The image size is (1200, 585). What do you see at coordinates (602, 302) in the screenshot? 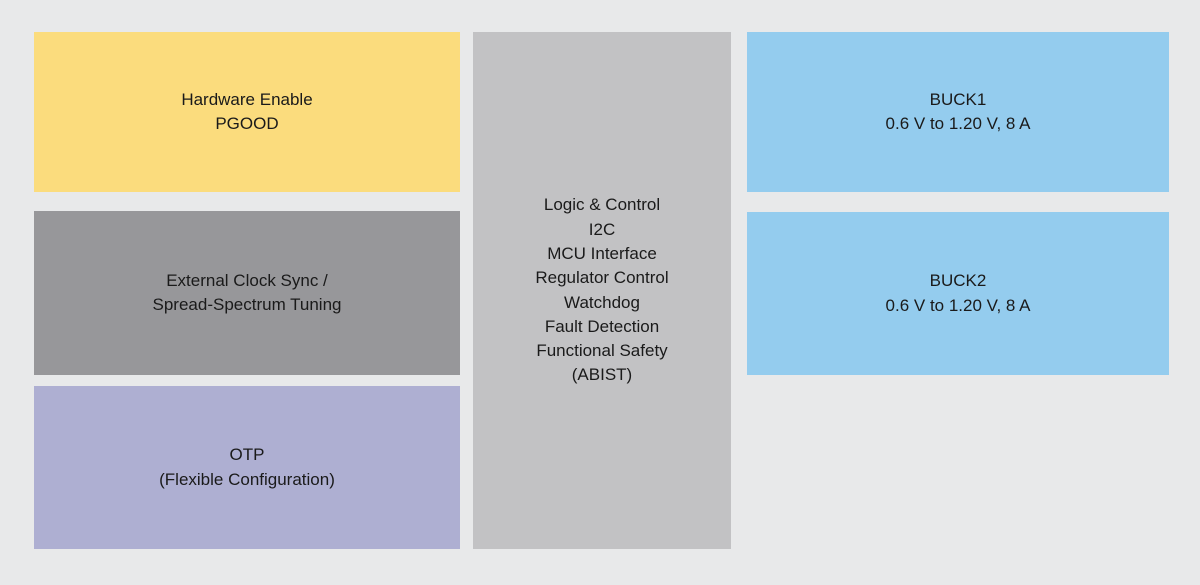
I see `block-line: Watchdog` at bounding box center [602, 302].